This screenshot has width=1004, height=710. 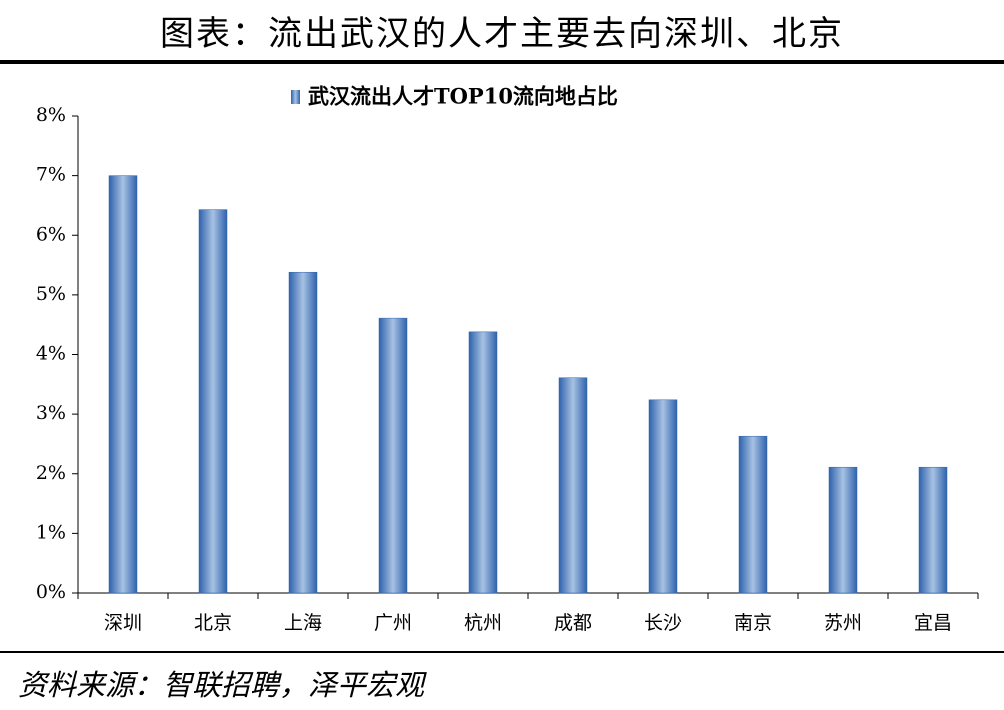 What do you see at coordinates (502, 34) in the screenshot?
I see `page-title: 图表：流出武汉的人才主要去向深圳、北京` at bounding box center [502, 34].